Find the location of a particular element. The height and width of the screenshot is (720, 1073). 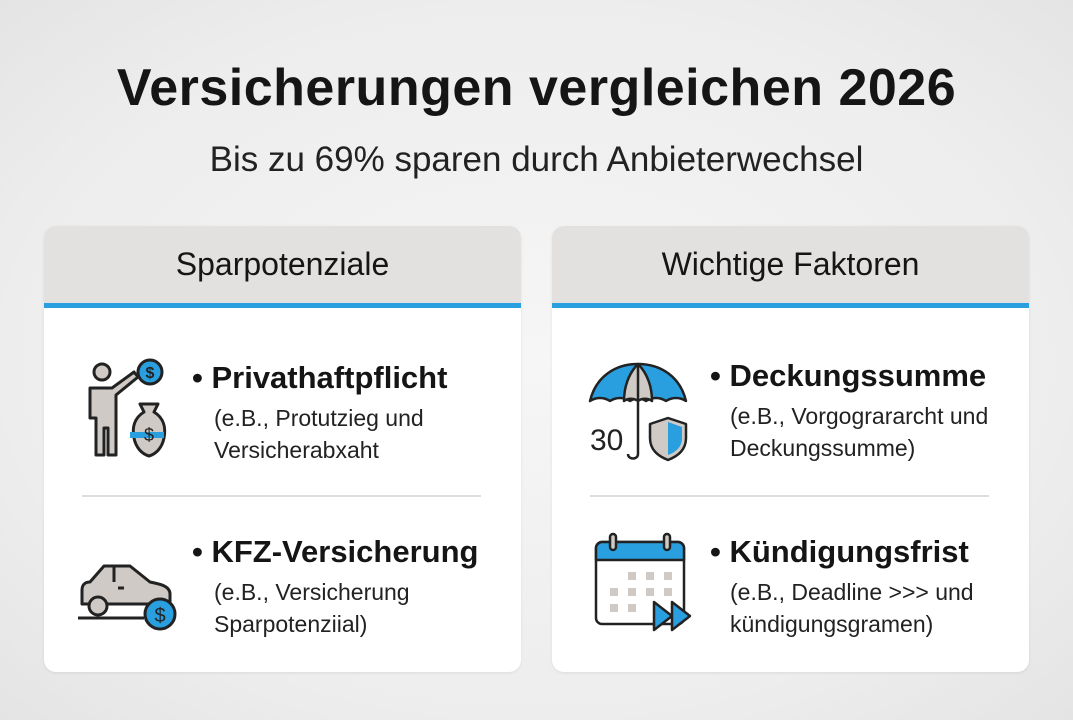

person-money-vase-icon: $ $ is located at coordinates (127, 408).